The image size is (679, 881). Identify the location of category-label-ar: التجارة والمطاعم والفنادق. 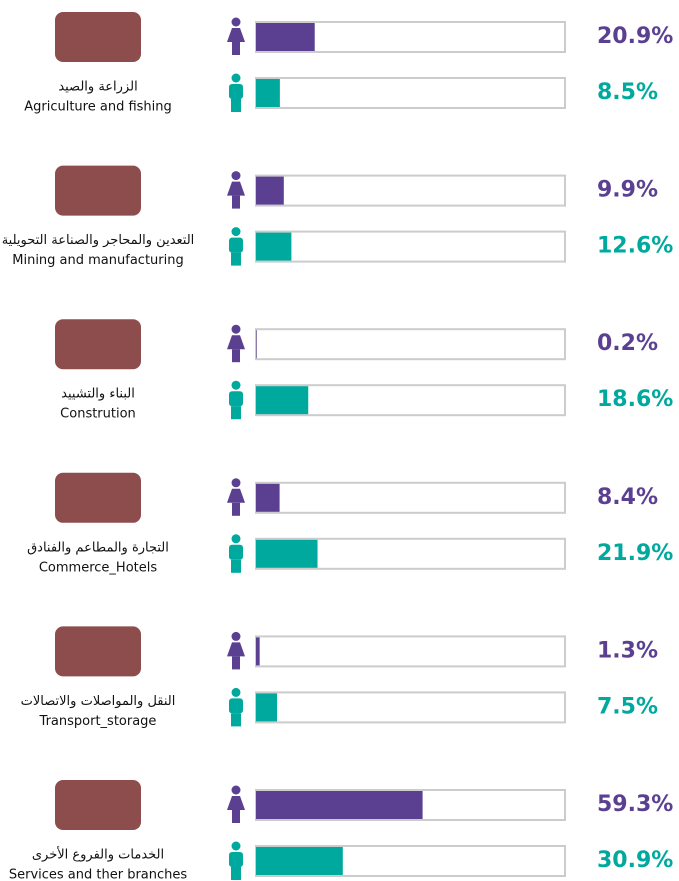
(98, 547).